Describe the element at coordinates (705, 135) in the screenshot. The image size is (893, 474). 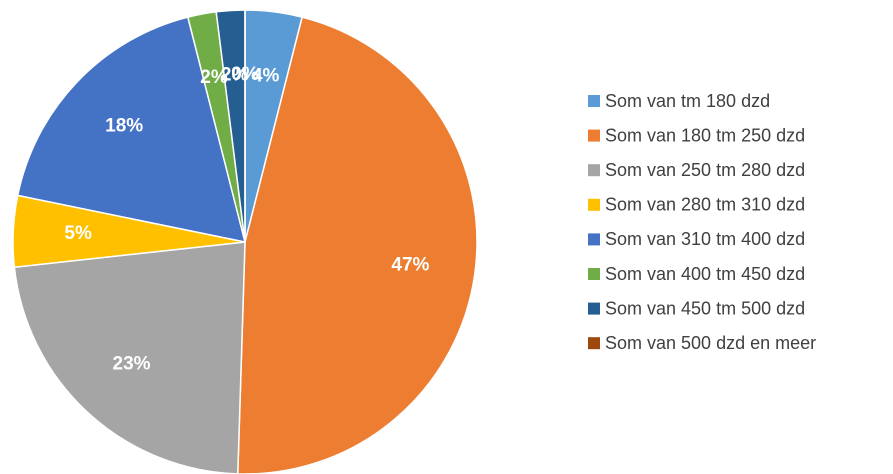
I see `legend-label: Som van 180 tm 250 dzd` at that location.